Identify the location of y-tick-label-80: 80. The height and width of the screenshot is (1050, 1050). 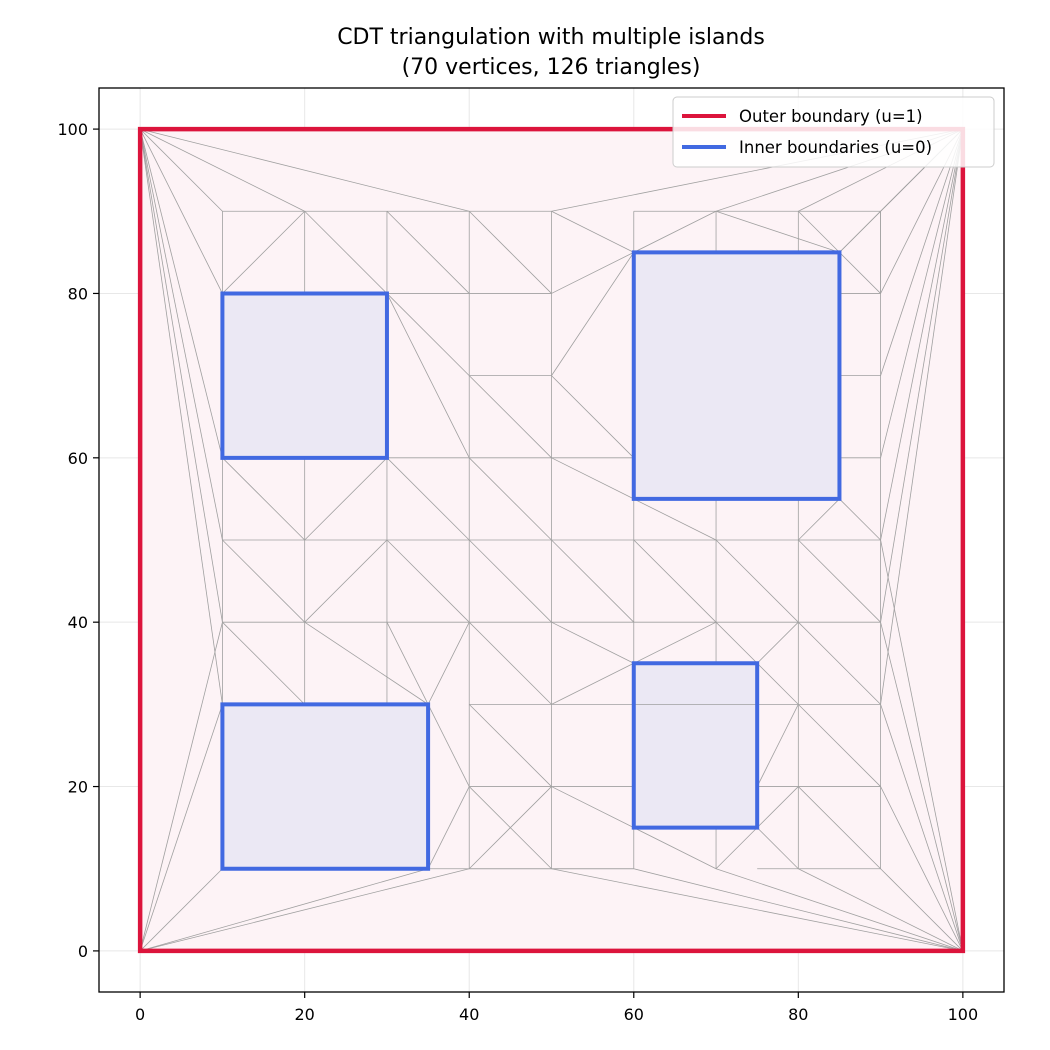
(78, 293).